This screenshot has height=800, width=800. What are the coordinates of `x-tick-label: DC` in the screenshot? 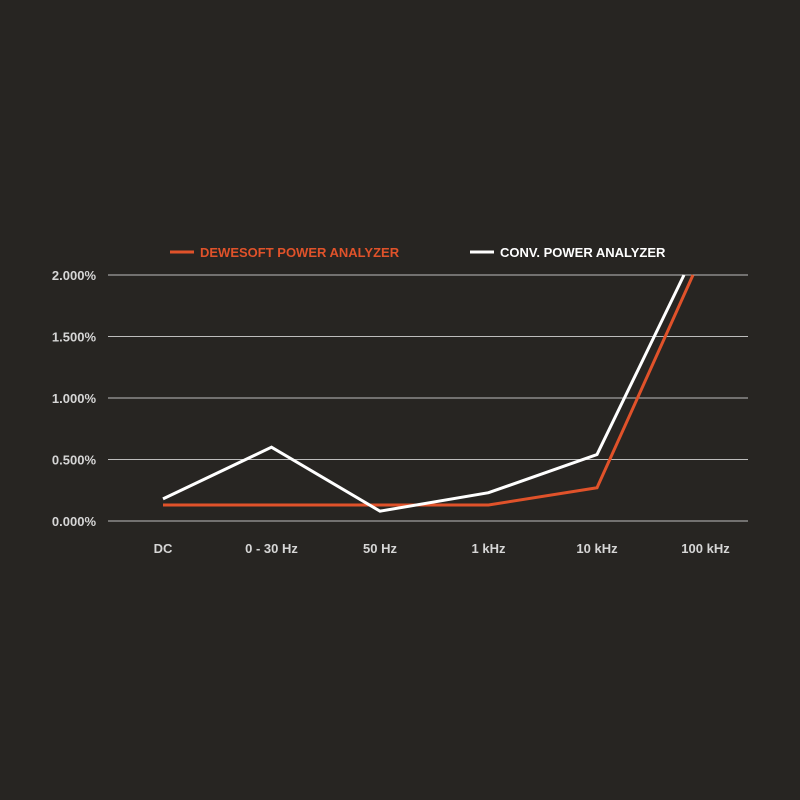 It's located at (163, 548).